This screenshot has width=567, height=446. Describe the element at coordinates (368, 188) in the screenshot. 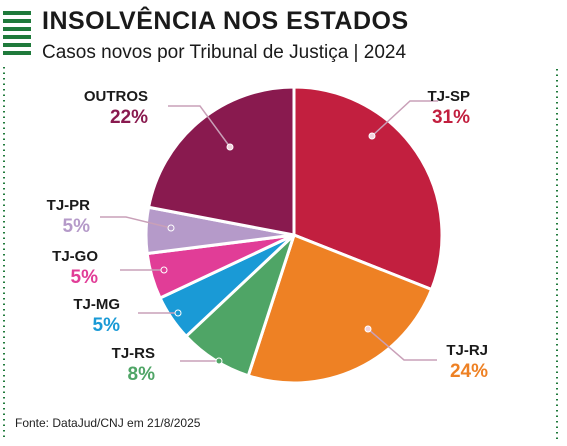

I see `pie-slice-tj-sp` at that location.